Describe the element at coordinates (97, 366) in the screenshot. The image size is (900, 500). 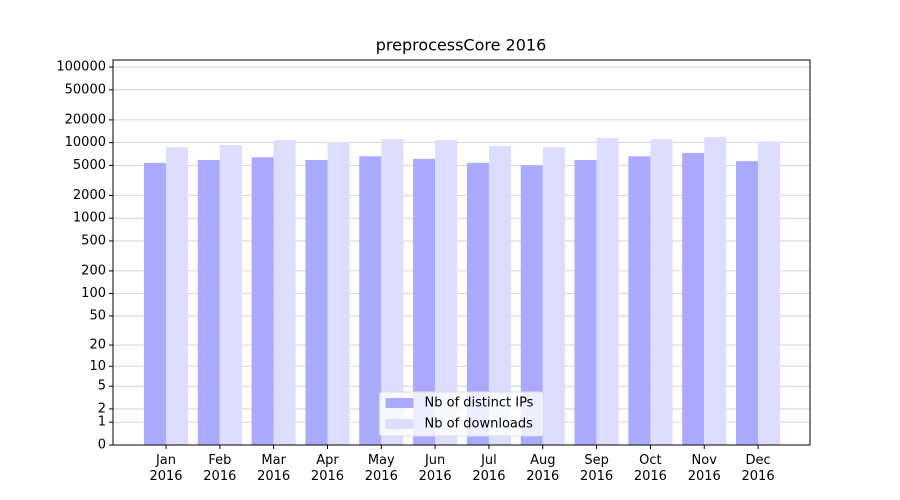
I see `y-tick-label: 10` at that location.